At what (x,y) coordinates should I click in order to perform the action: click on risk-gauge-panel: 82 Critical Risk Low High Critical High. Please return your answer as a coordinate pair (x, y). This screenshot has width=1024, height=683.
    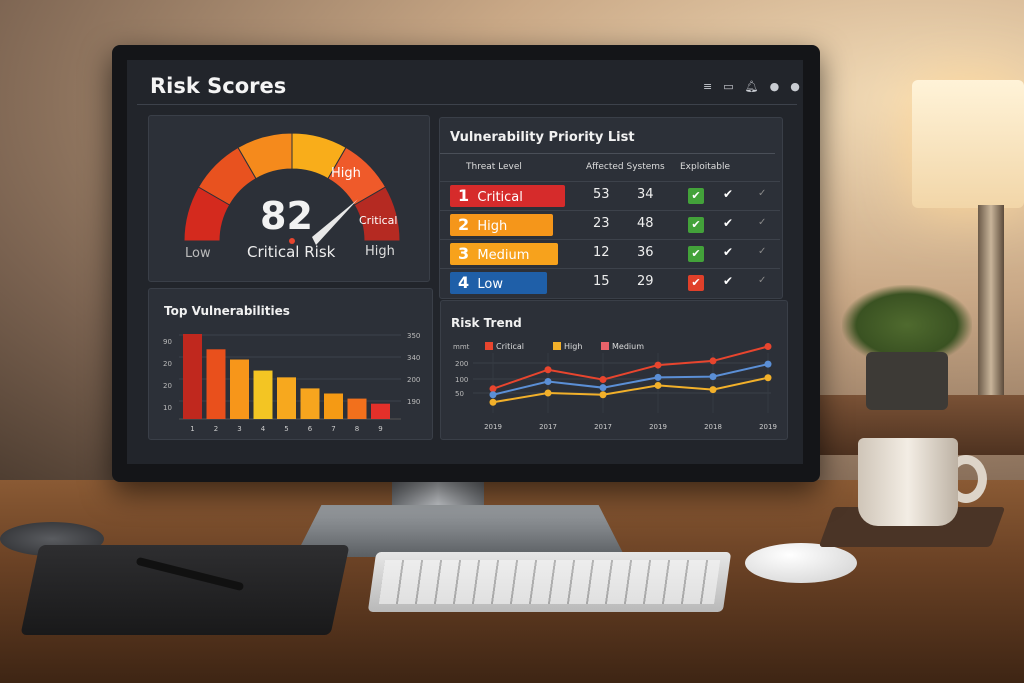
    Looking at the image, I should click on (289, 198).